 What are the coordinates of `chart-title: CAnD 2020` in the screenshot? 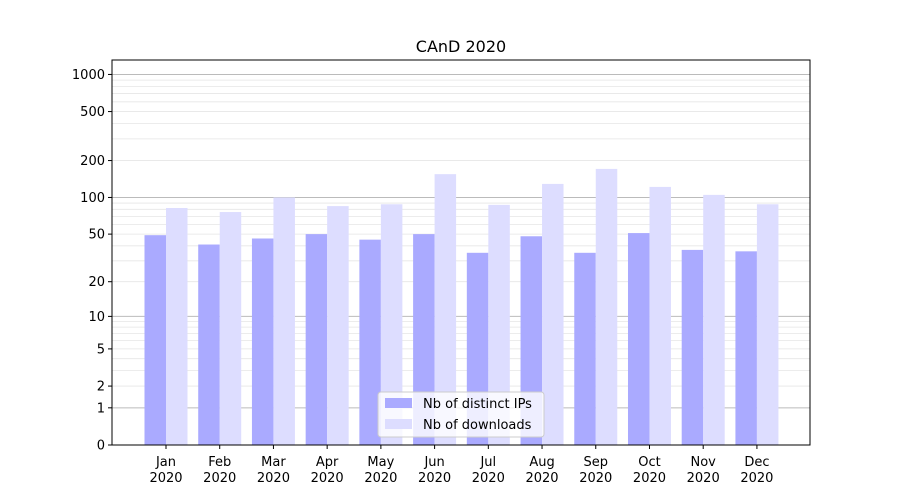 It's located at (461, 46).